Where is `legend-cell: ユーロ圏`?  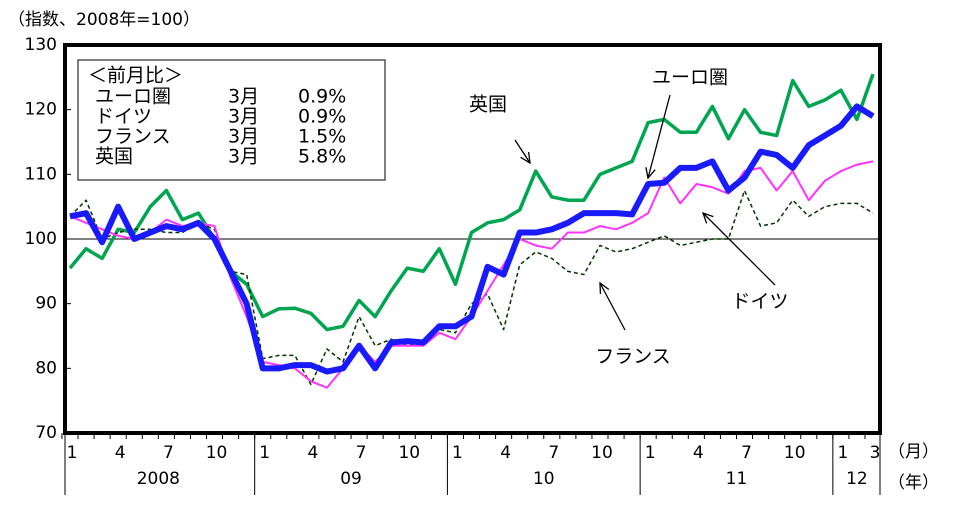 legend-cell: ユーロ圏 is located at coordinates (133, 97).